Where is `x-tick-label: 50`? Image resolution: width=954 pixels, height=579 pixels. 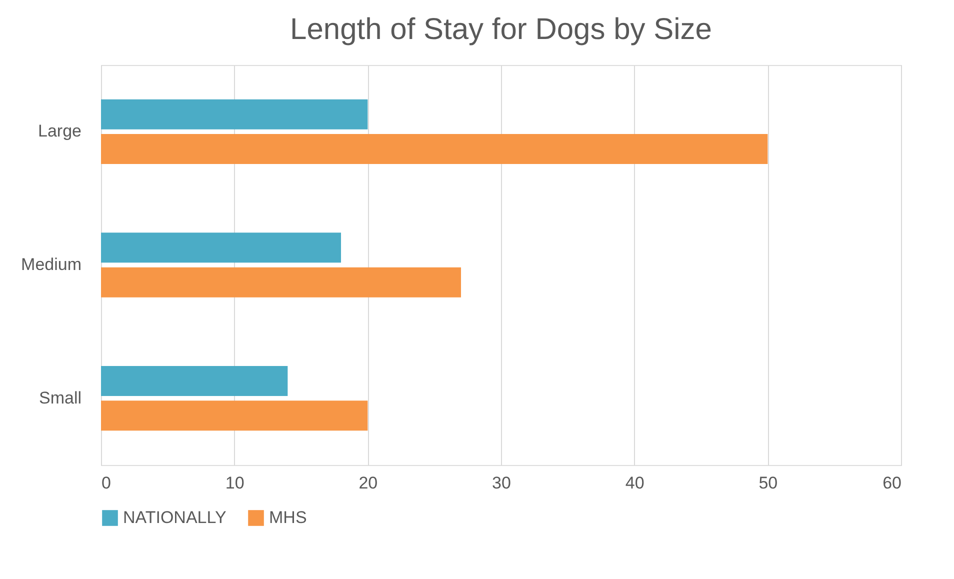
x-tick-label: 50 is located at coordinates (768, 483).